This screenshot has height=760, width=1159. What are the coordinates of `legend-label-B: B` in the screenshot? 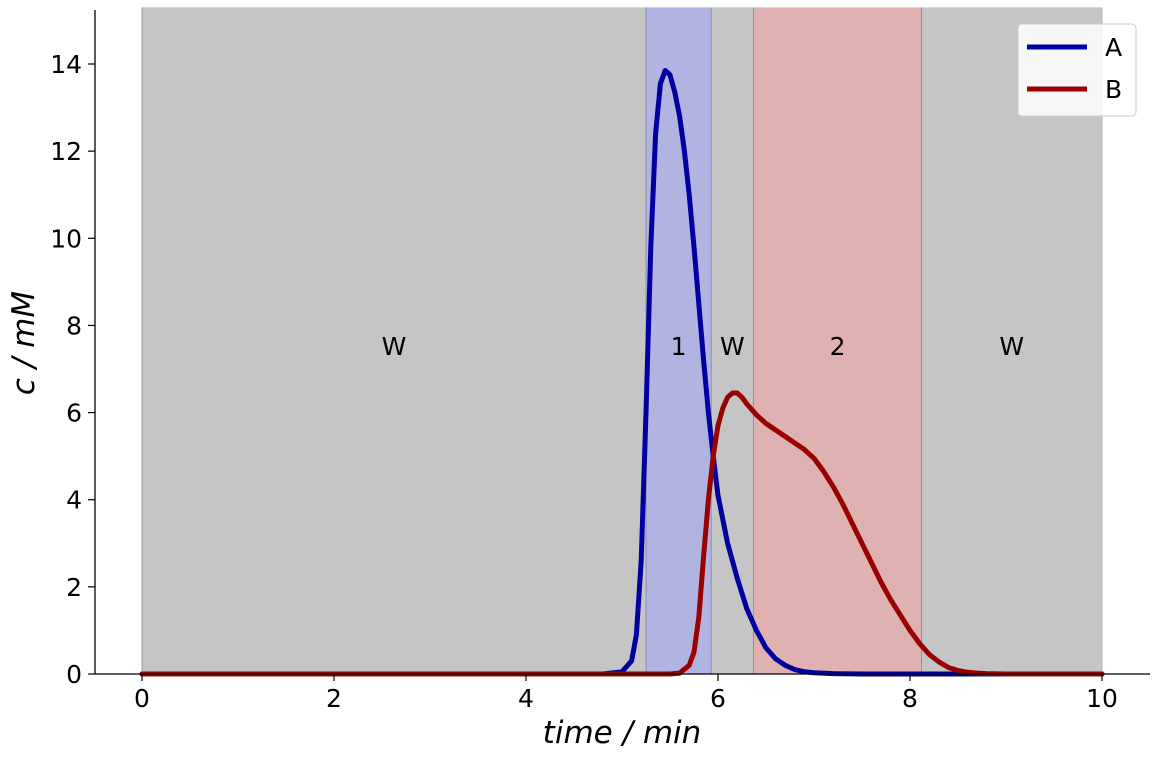 It's located at (1113, 89).